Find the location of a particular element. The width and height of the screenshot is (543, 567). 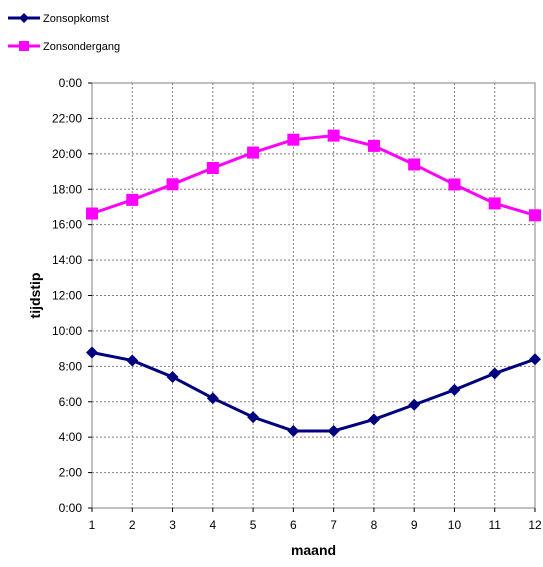

legend-item: Zonsopkomst is located at coordinates (58, 19).